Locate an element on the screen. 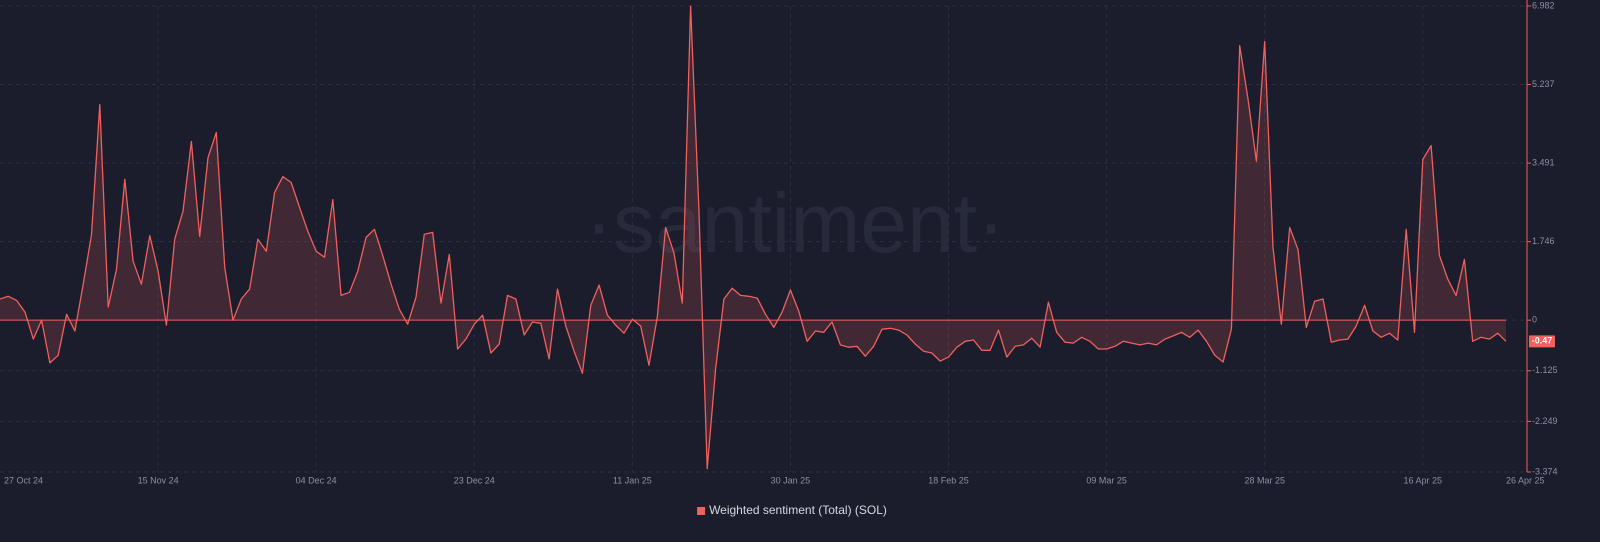  x-tick-label: 28 Mar 25 is located at coordinates (1264, 480).